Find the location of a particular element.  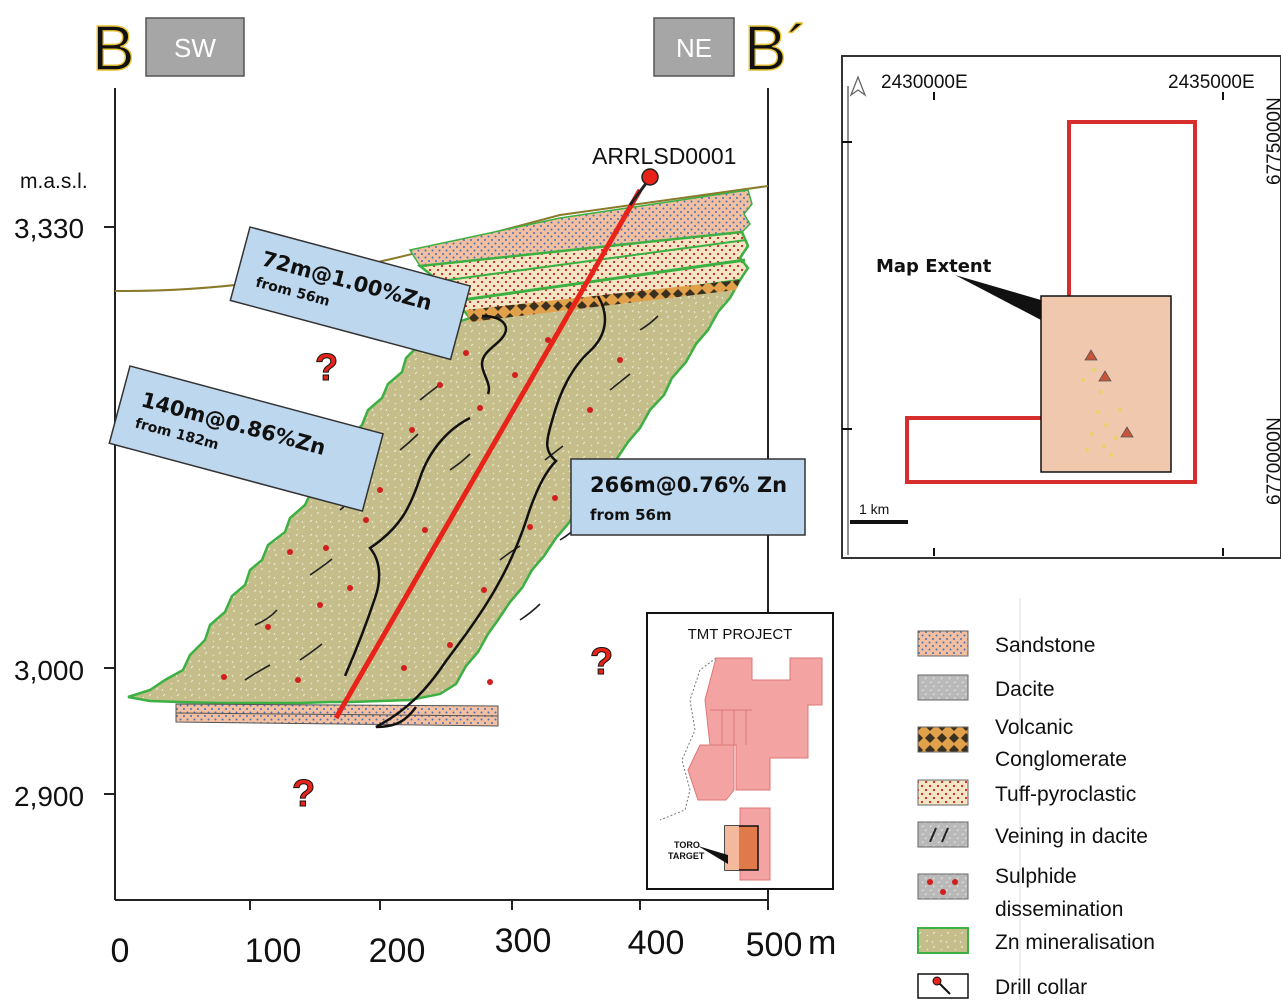

distance-tick-100: 100 is located at coordinates (273, 951).